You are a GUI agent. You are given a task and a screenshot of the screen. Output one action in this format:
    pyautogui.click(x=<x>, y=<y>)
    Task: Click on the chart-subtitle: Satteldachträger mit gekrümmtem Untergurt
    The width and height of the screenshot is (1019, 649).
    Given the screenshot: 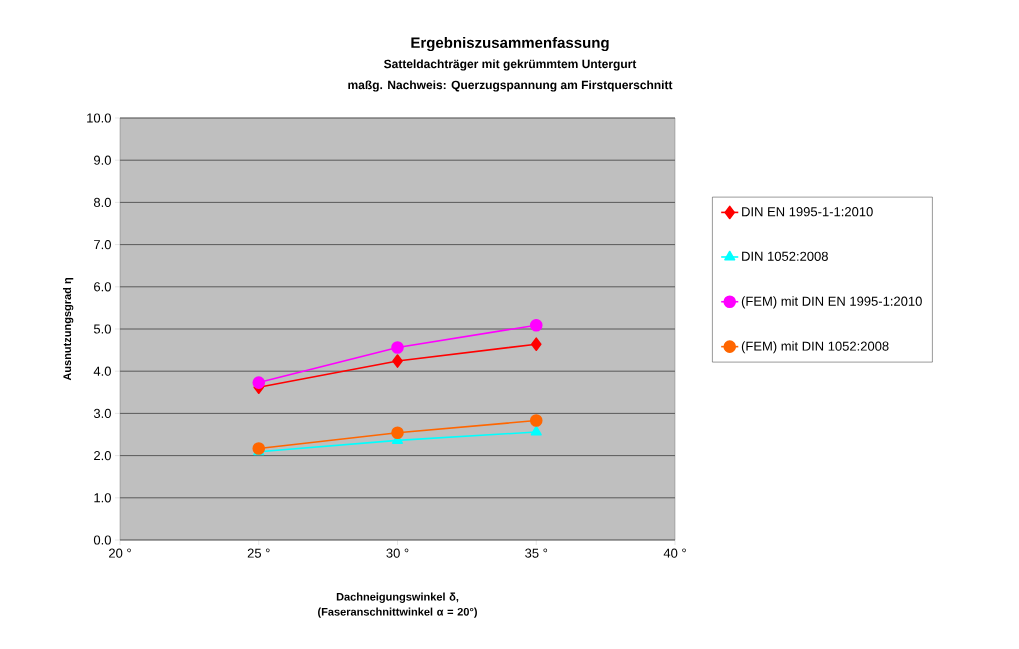 What is the action you would take?
    pyautogui.click(x=510, y=65)
    